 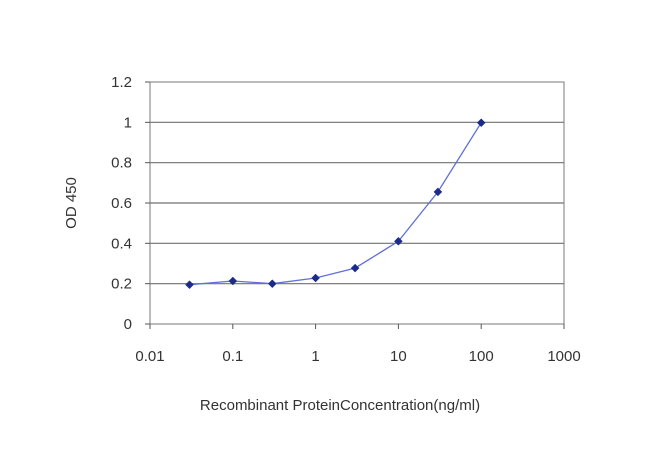 What do you see at coordinates (121, 284) in the screenshot?
I see `y-tick-label: 0.2` at bounding box center [121, 284].